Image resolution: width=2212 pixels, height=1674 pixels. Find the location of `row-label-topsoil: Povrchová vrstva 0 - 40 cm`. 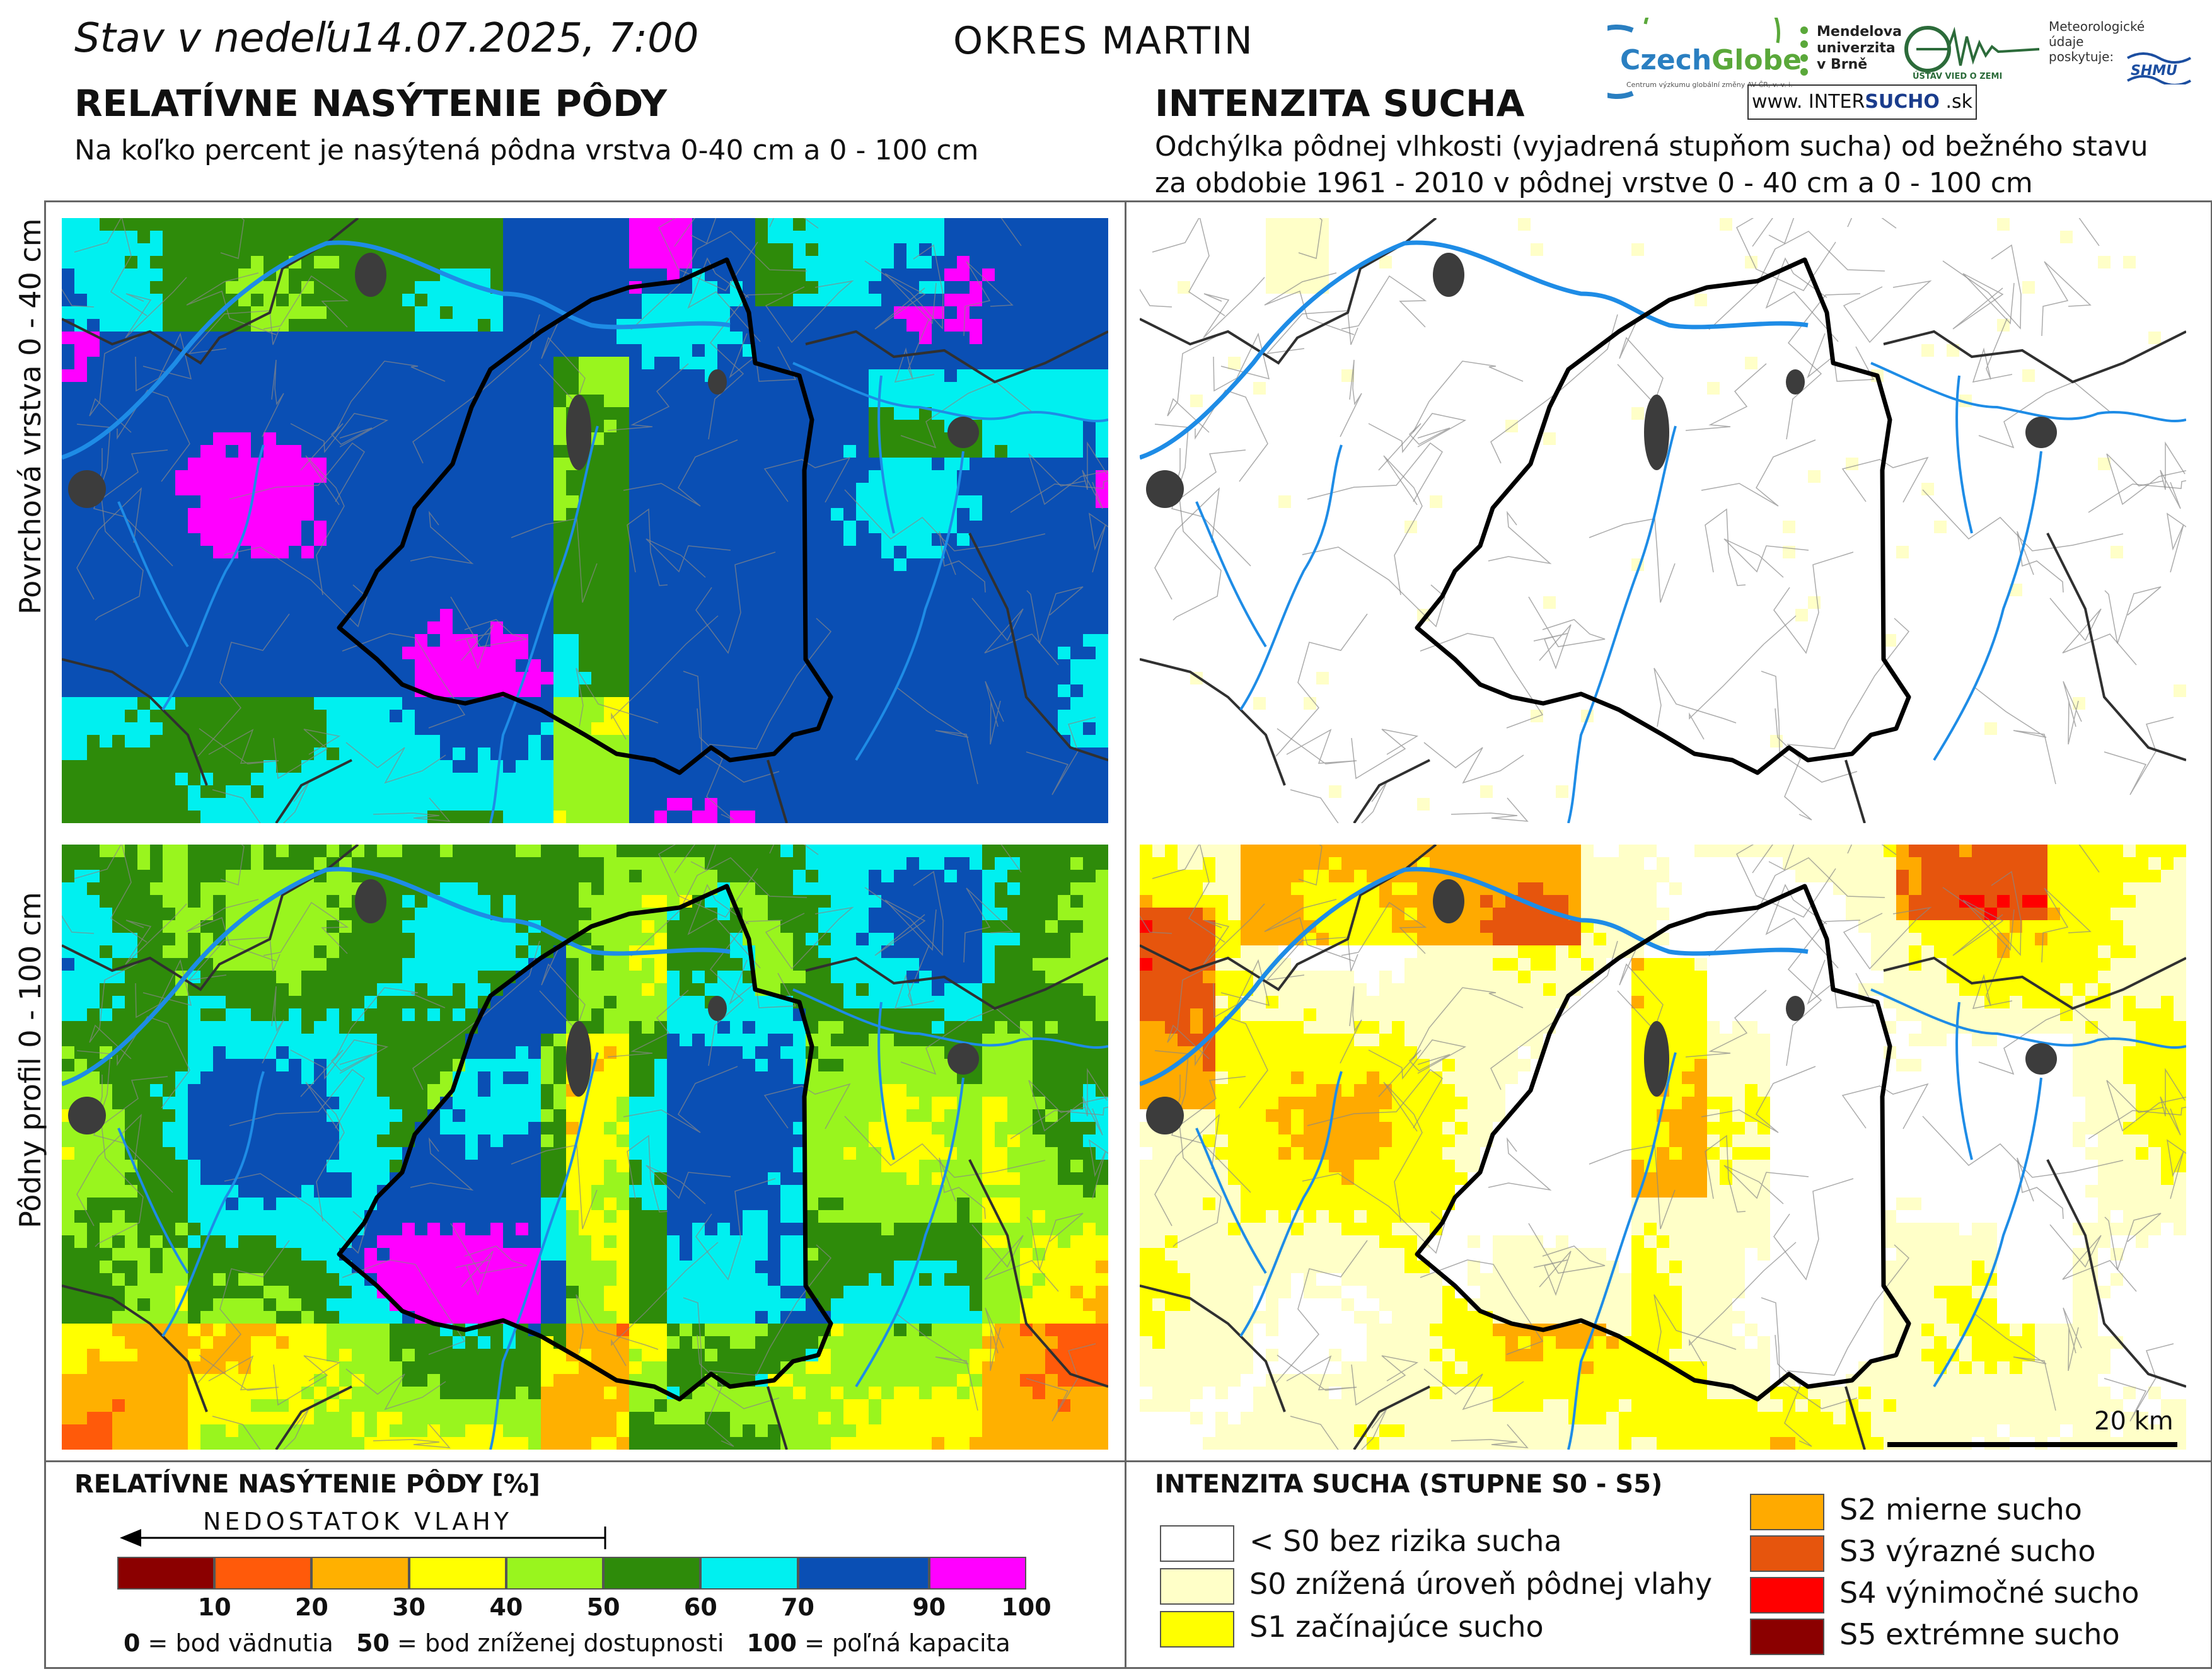

row-label-topsoil: Povrchová vrstva 0 - 40 cm is located at coordinates (30, 416).